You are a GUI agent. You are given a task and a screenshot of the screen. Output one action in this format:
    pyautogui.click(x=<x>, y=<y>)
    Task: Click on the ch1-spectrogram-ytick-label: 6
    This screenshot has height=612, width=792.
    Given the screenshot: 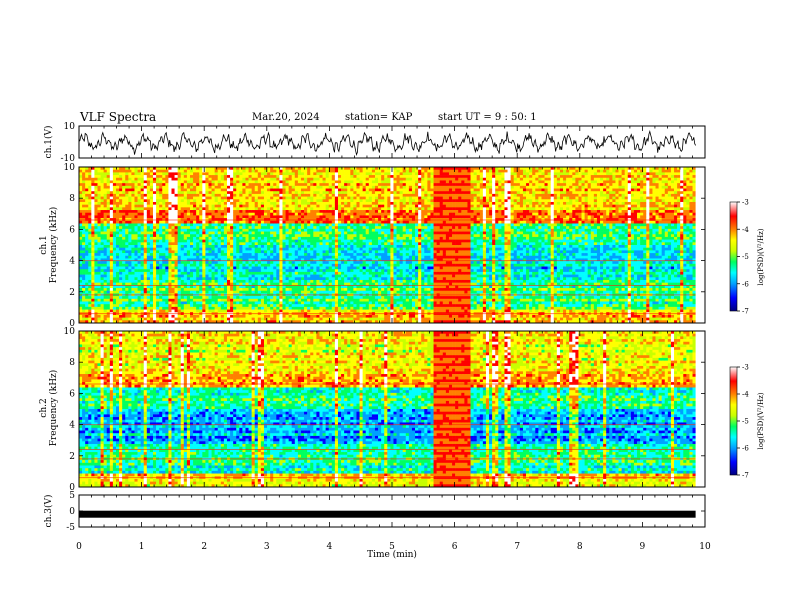 What is the action you would take?
    pyautogui.click(x=72, y=230)
    